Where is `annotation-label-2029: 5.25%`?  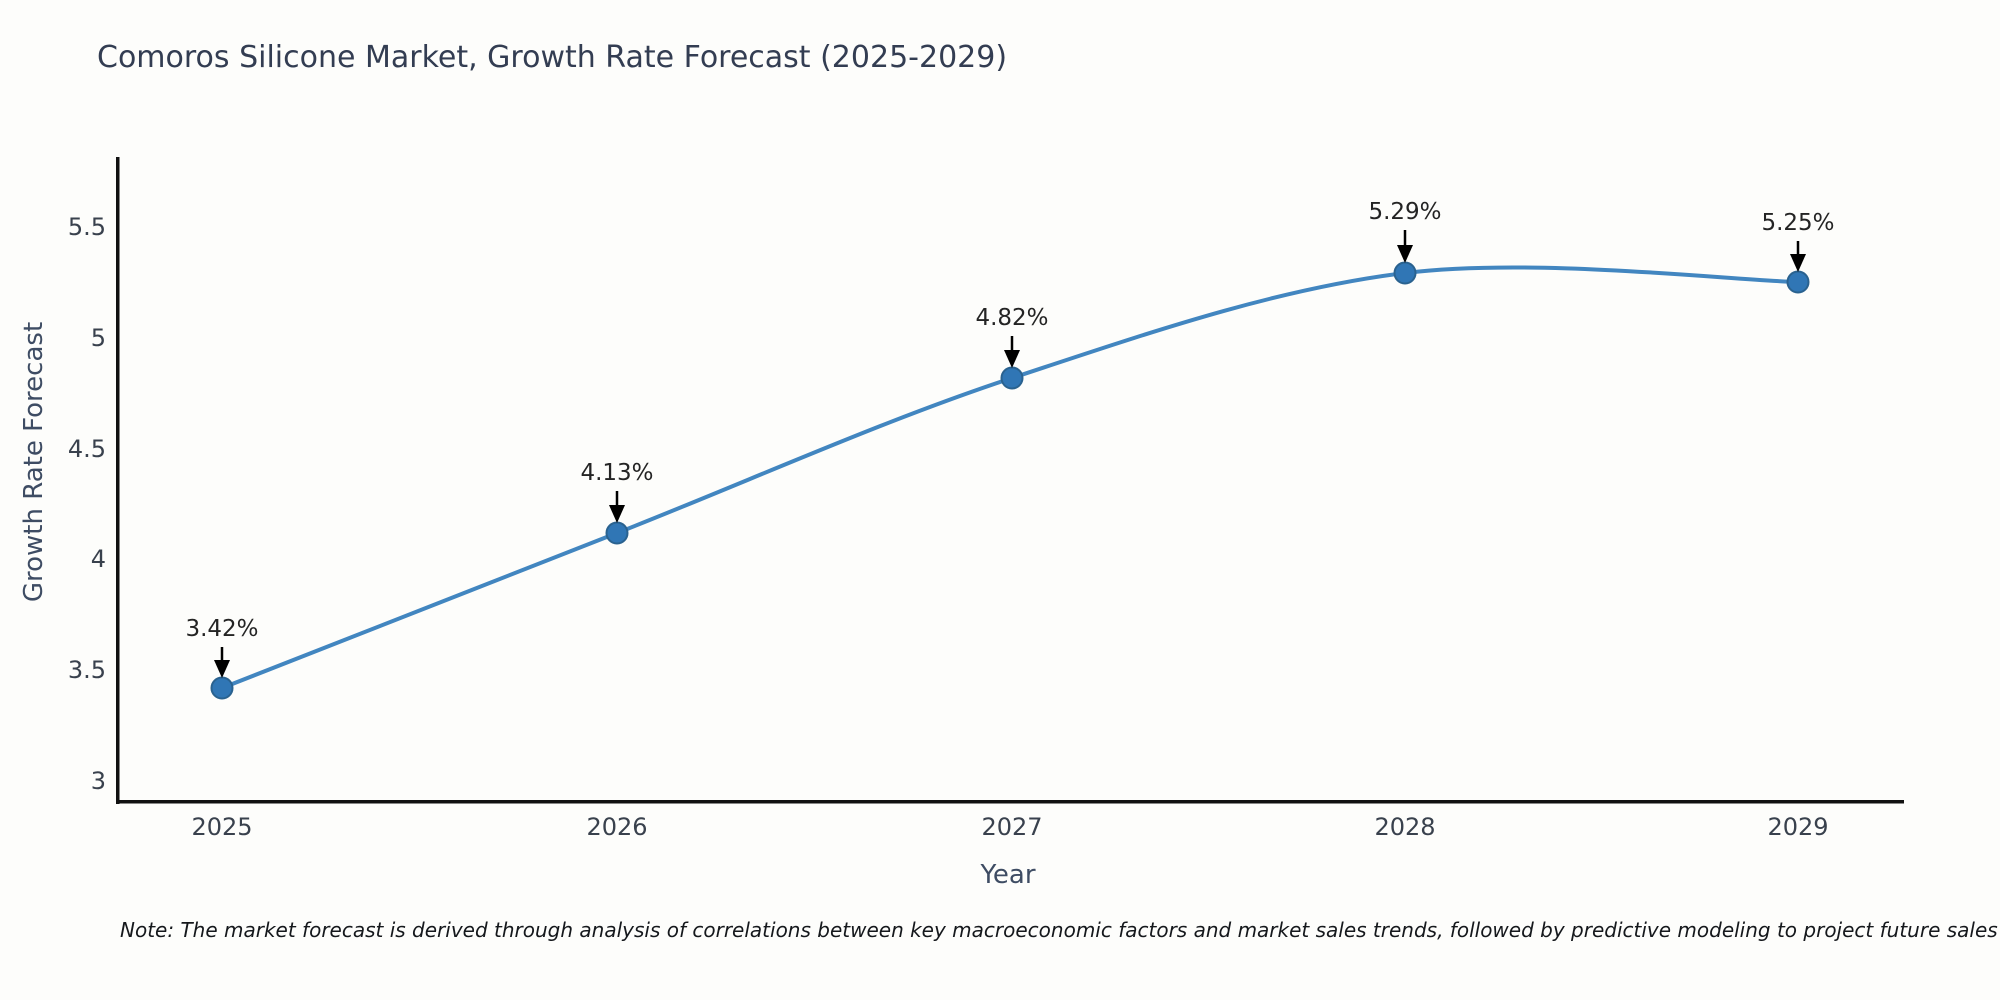
annotation-label-2029: 5.25% is located at coordinates (1798, 223).